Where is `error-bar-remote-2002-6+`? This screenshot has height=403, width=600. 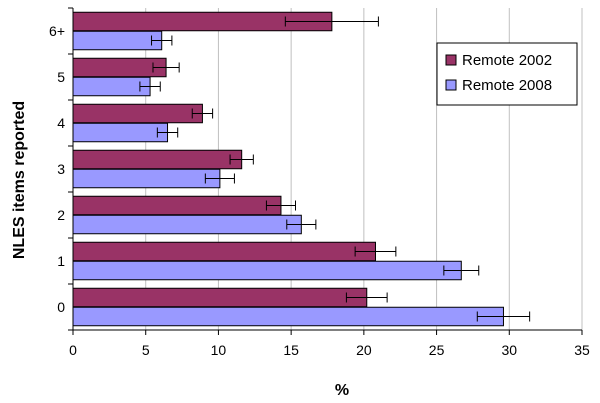 error-bar-remote-2002-6+ is located at coordinates (331, 21).